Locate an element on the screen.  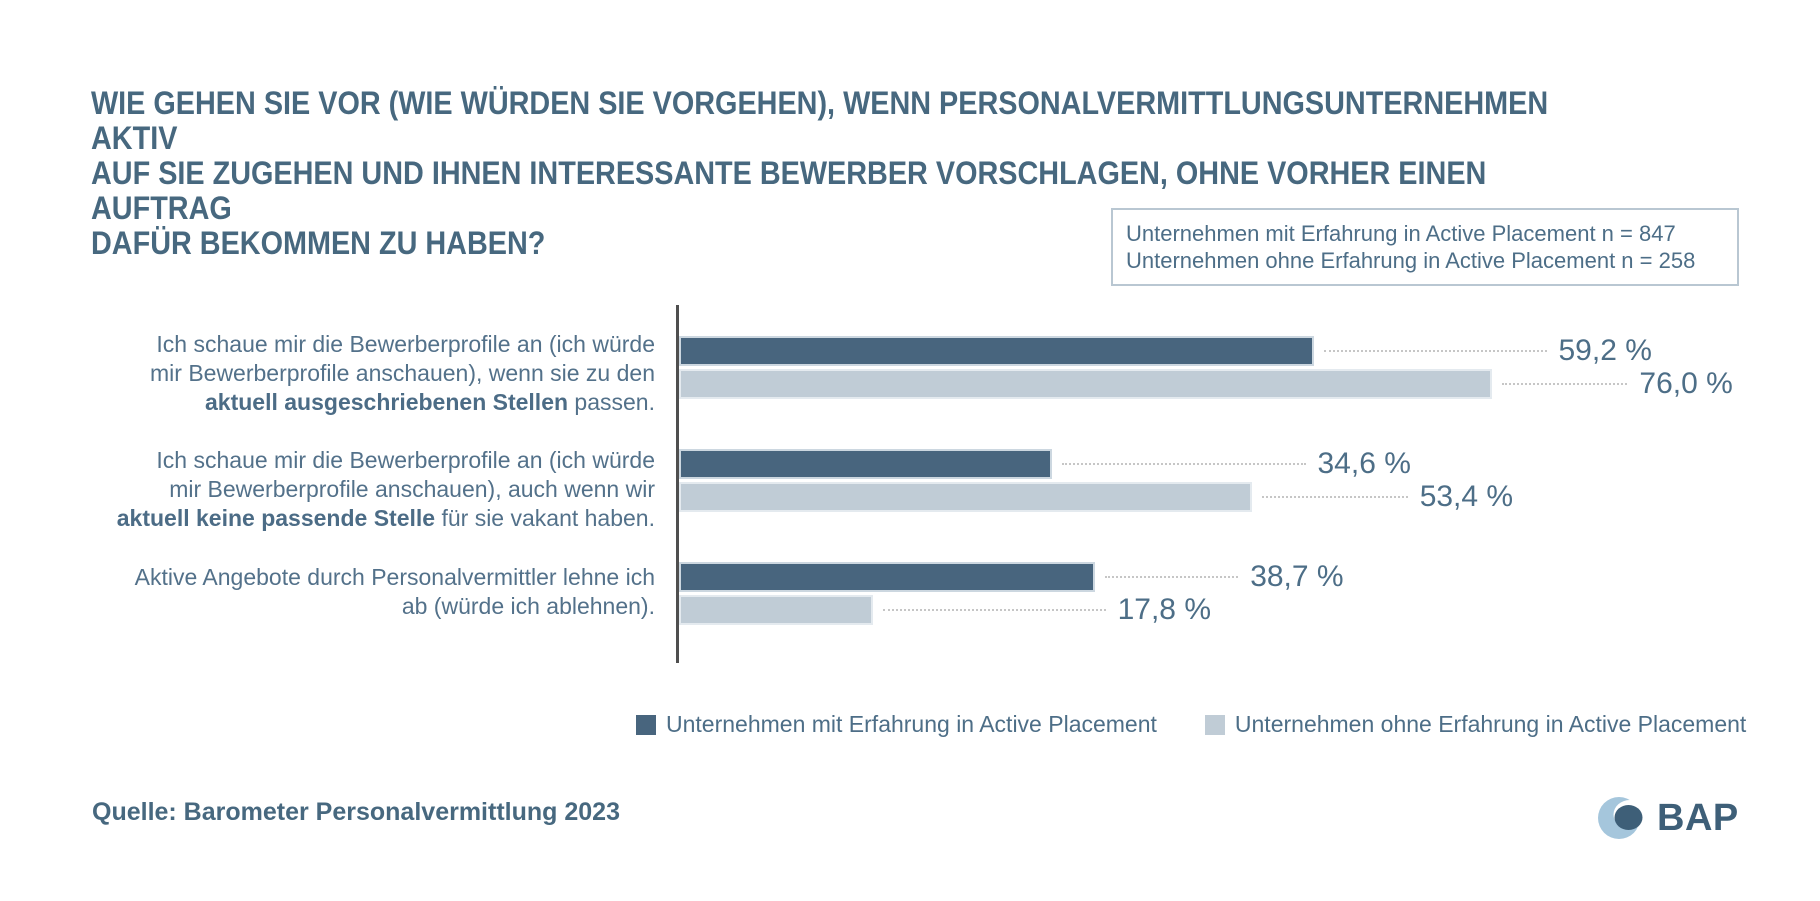
legend-swatch-ohne is located at coordinates (1214, 724).